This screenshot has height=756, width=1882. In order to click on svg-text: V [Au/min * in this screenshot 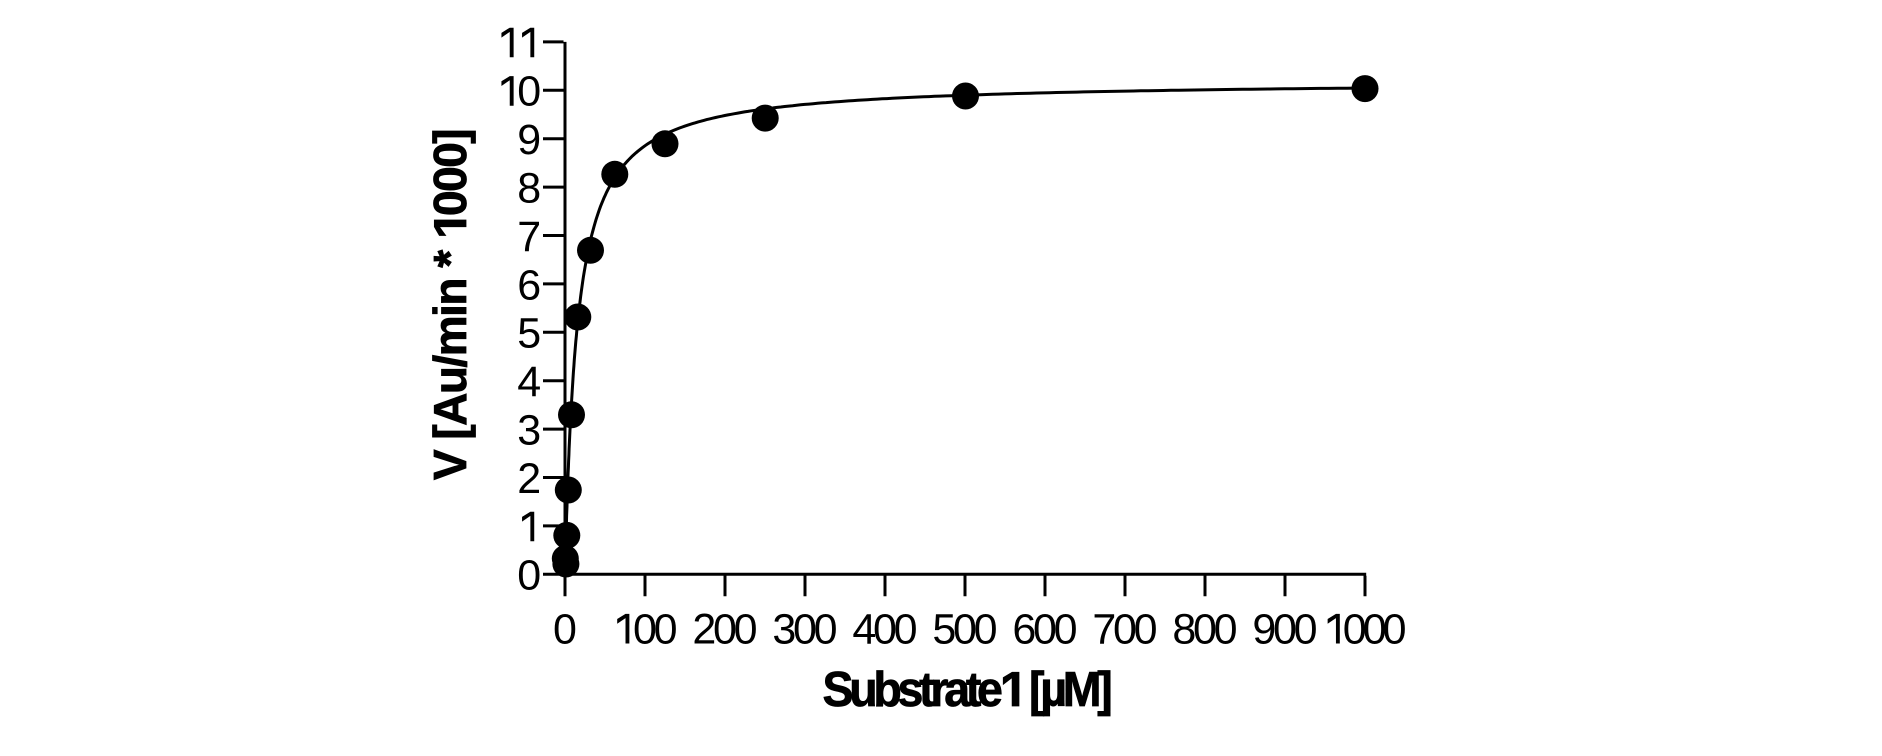, I will do `click(450, 360)`.